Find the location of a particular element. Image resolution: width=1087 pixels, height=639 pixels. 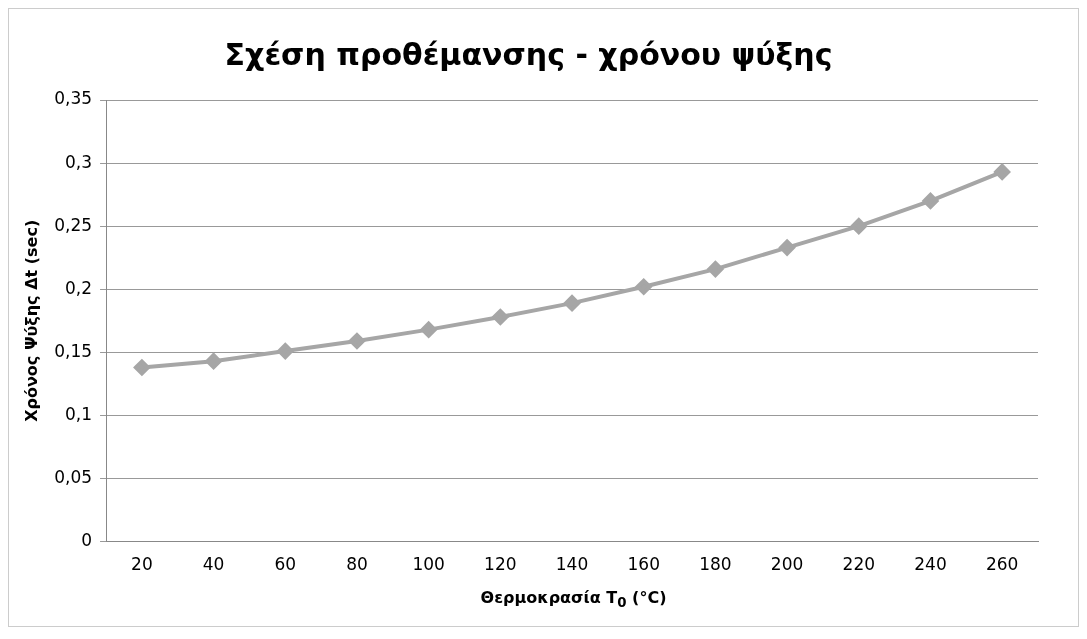

y-tick-label: 0,1 is located at coordinates (79, 413).